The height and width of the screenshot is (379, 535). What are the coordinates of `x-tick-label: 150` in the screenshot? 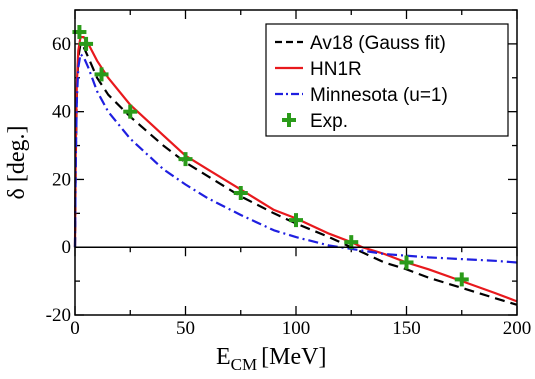 It's located at (406, 328).